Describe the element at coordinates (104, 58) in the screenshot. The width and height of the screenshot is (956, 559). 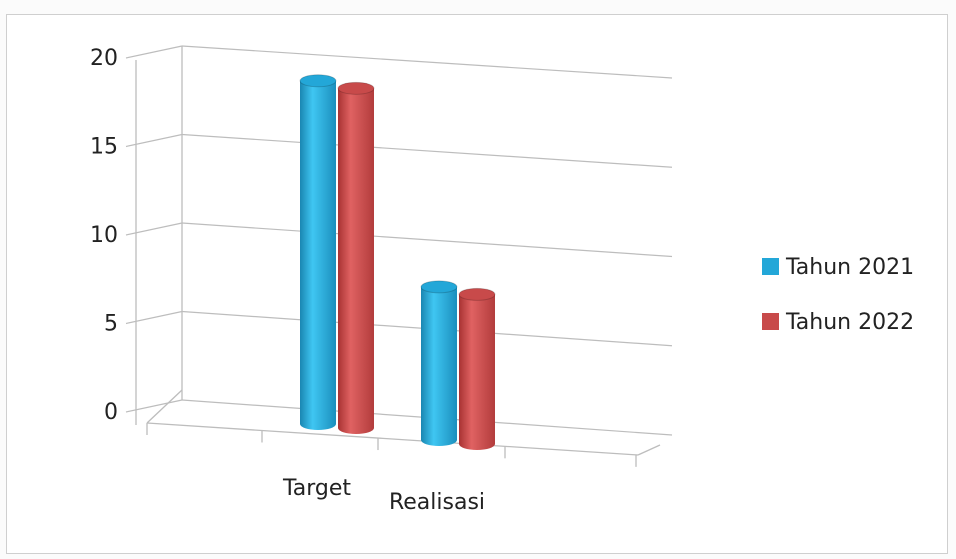
I see `y-tick-label: 20` at that location.